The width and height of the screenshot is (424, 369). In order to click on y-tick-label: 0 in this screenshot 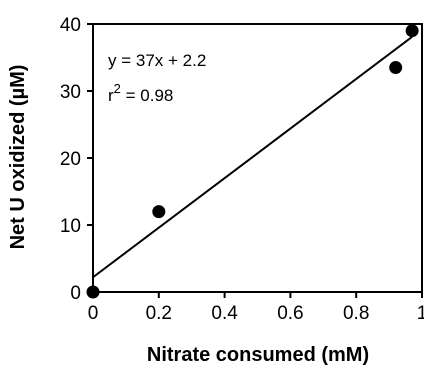, I will do `click(75, 293)`.